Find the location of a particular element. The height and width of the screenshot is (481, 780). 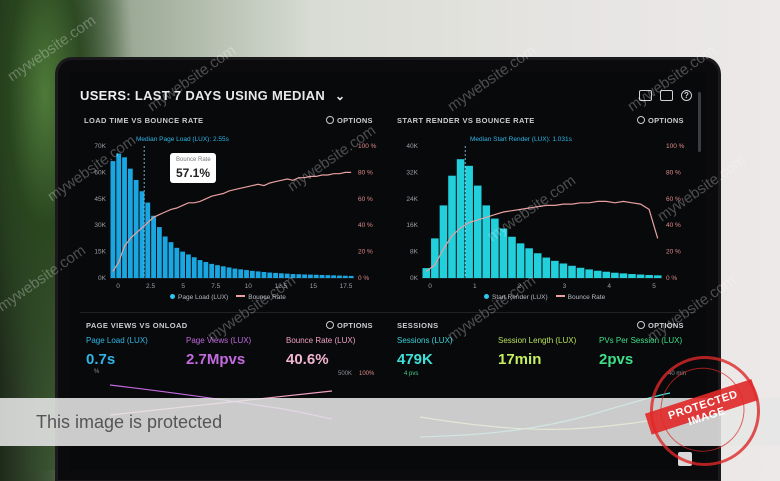

callout-label: Bounce Rate is located at coordinates (193, 160).